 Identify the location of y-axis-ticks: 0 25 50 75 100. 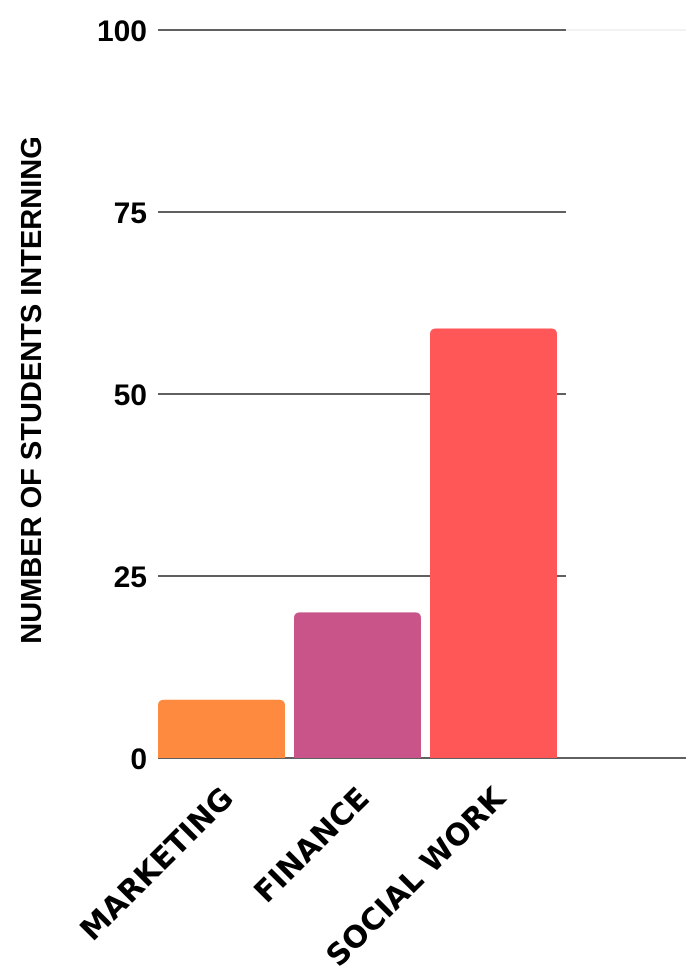
(122, 395).